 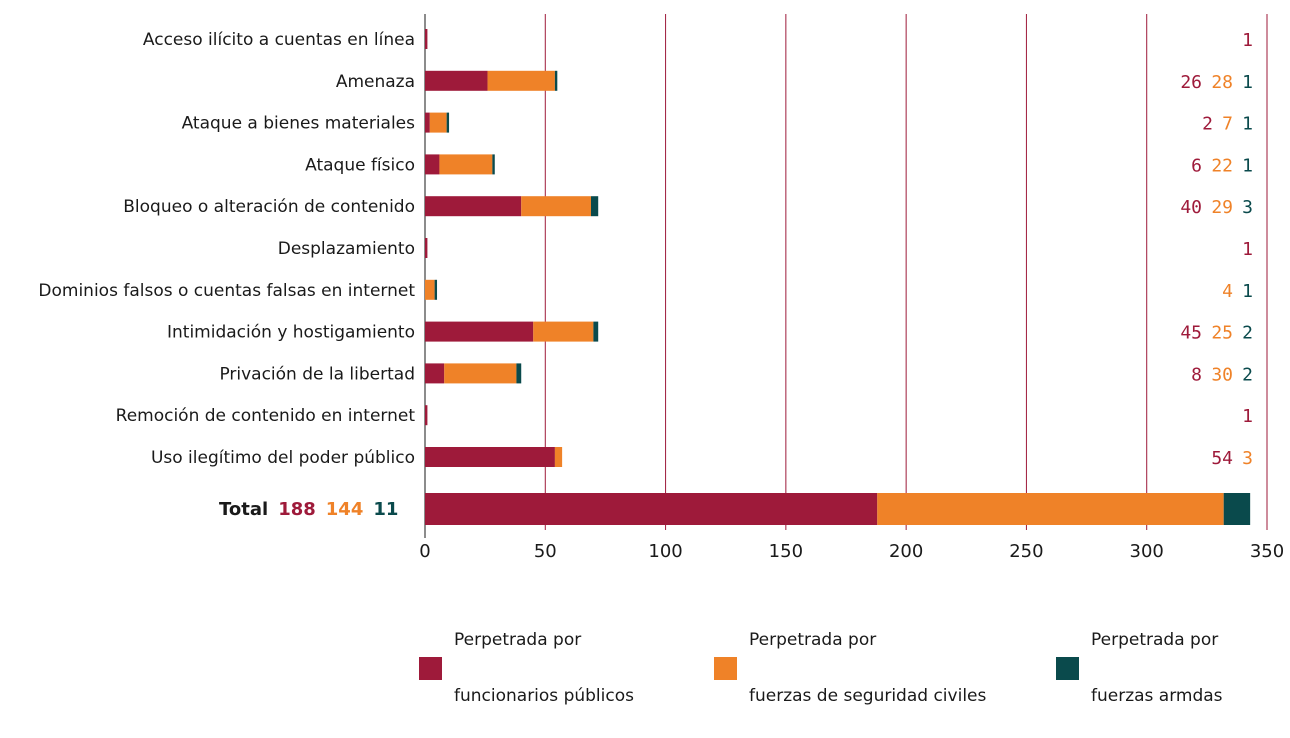 What do you see at coordinates (269, 207) in the screenshot?
I see `category-label: Bloqueo o alteración de contenido` at bounding box center [269, 207].